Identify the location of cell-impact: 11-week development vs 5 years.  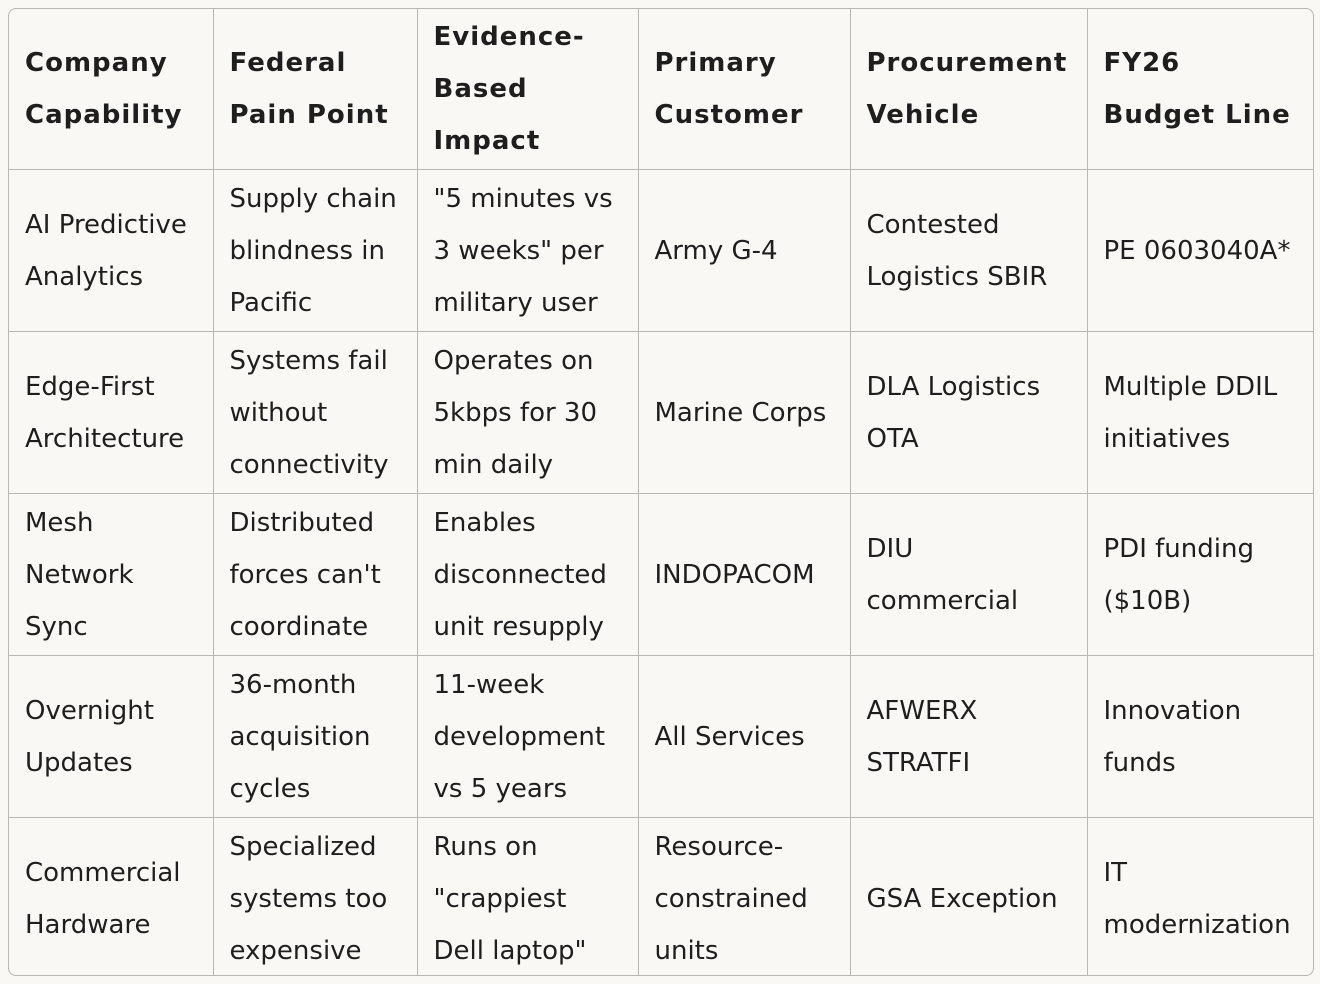
(527, 736).